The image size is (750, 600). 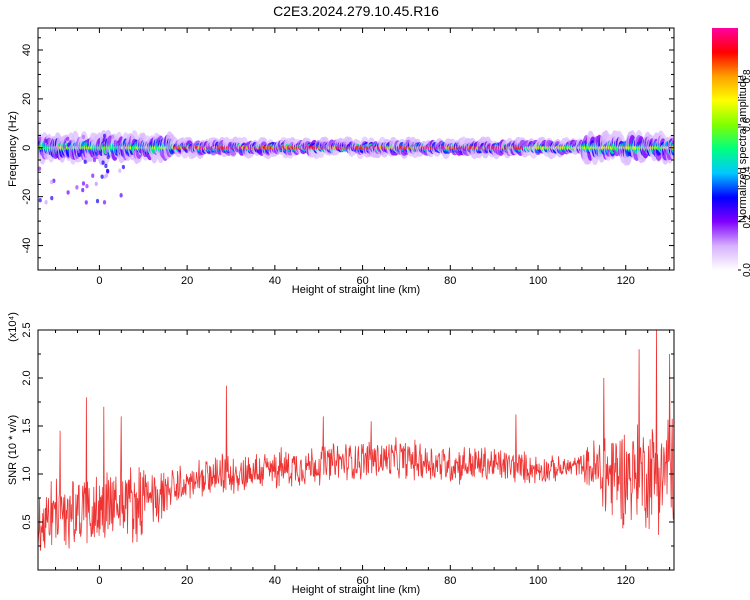 I want to click on spectrogram-x-tick-label: 100, so click(x=538, y=281).